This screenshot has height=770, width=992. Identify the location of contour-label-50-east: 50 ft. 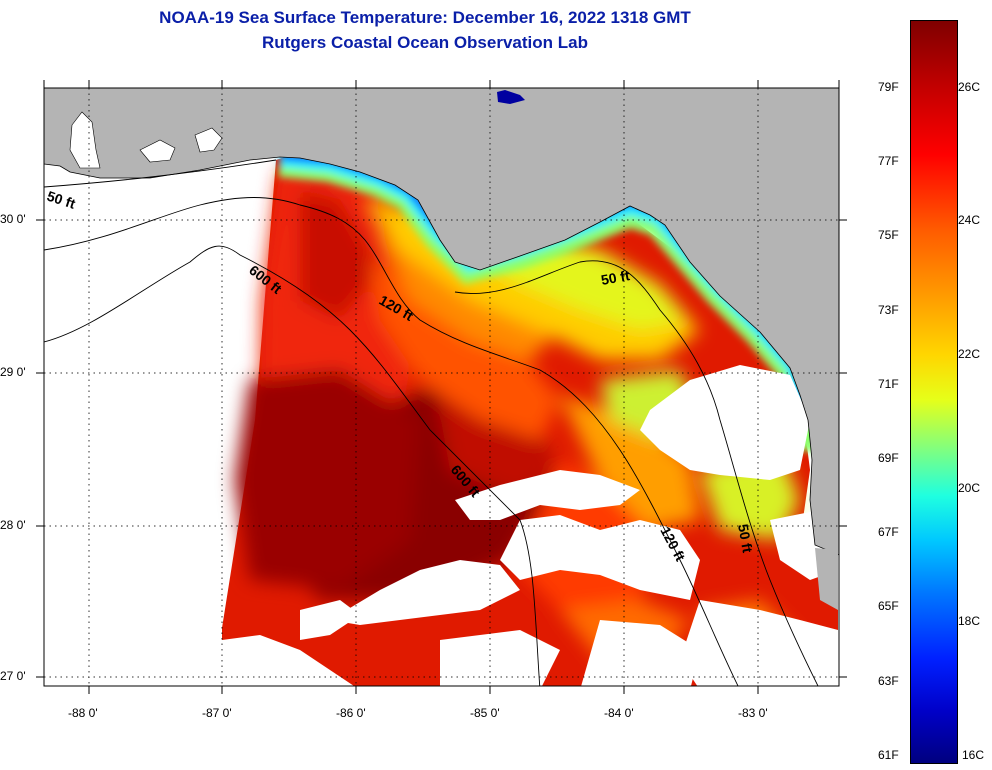
(615, 277).